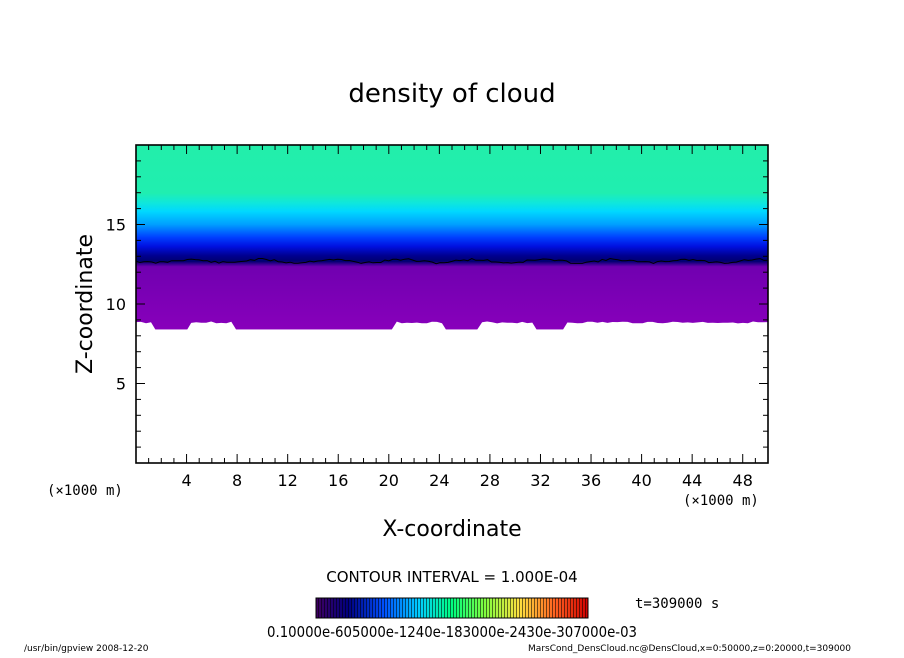  What do you see at coordinates (743, 480) in the screenshot?
I see `x-tick-label: 48` at bounding box center [743, 480].